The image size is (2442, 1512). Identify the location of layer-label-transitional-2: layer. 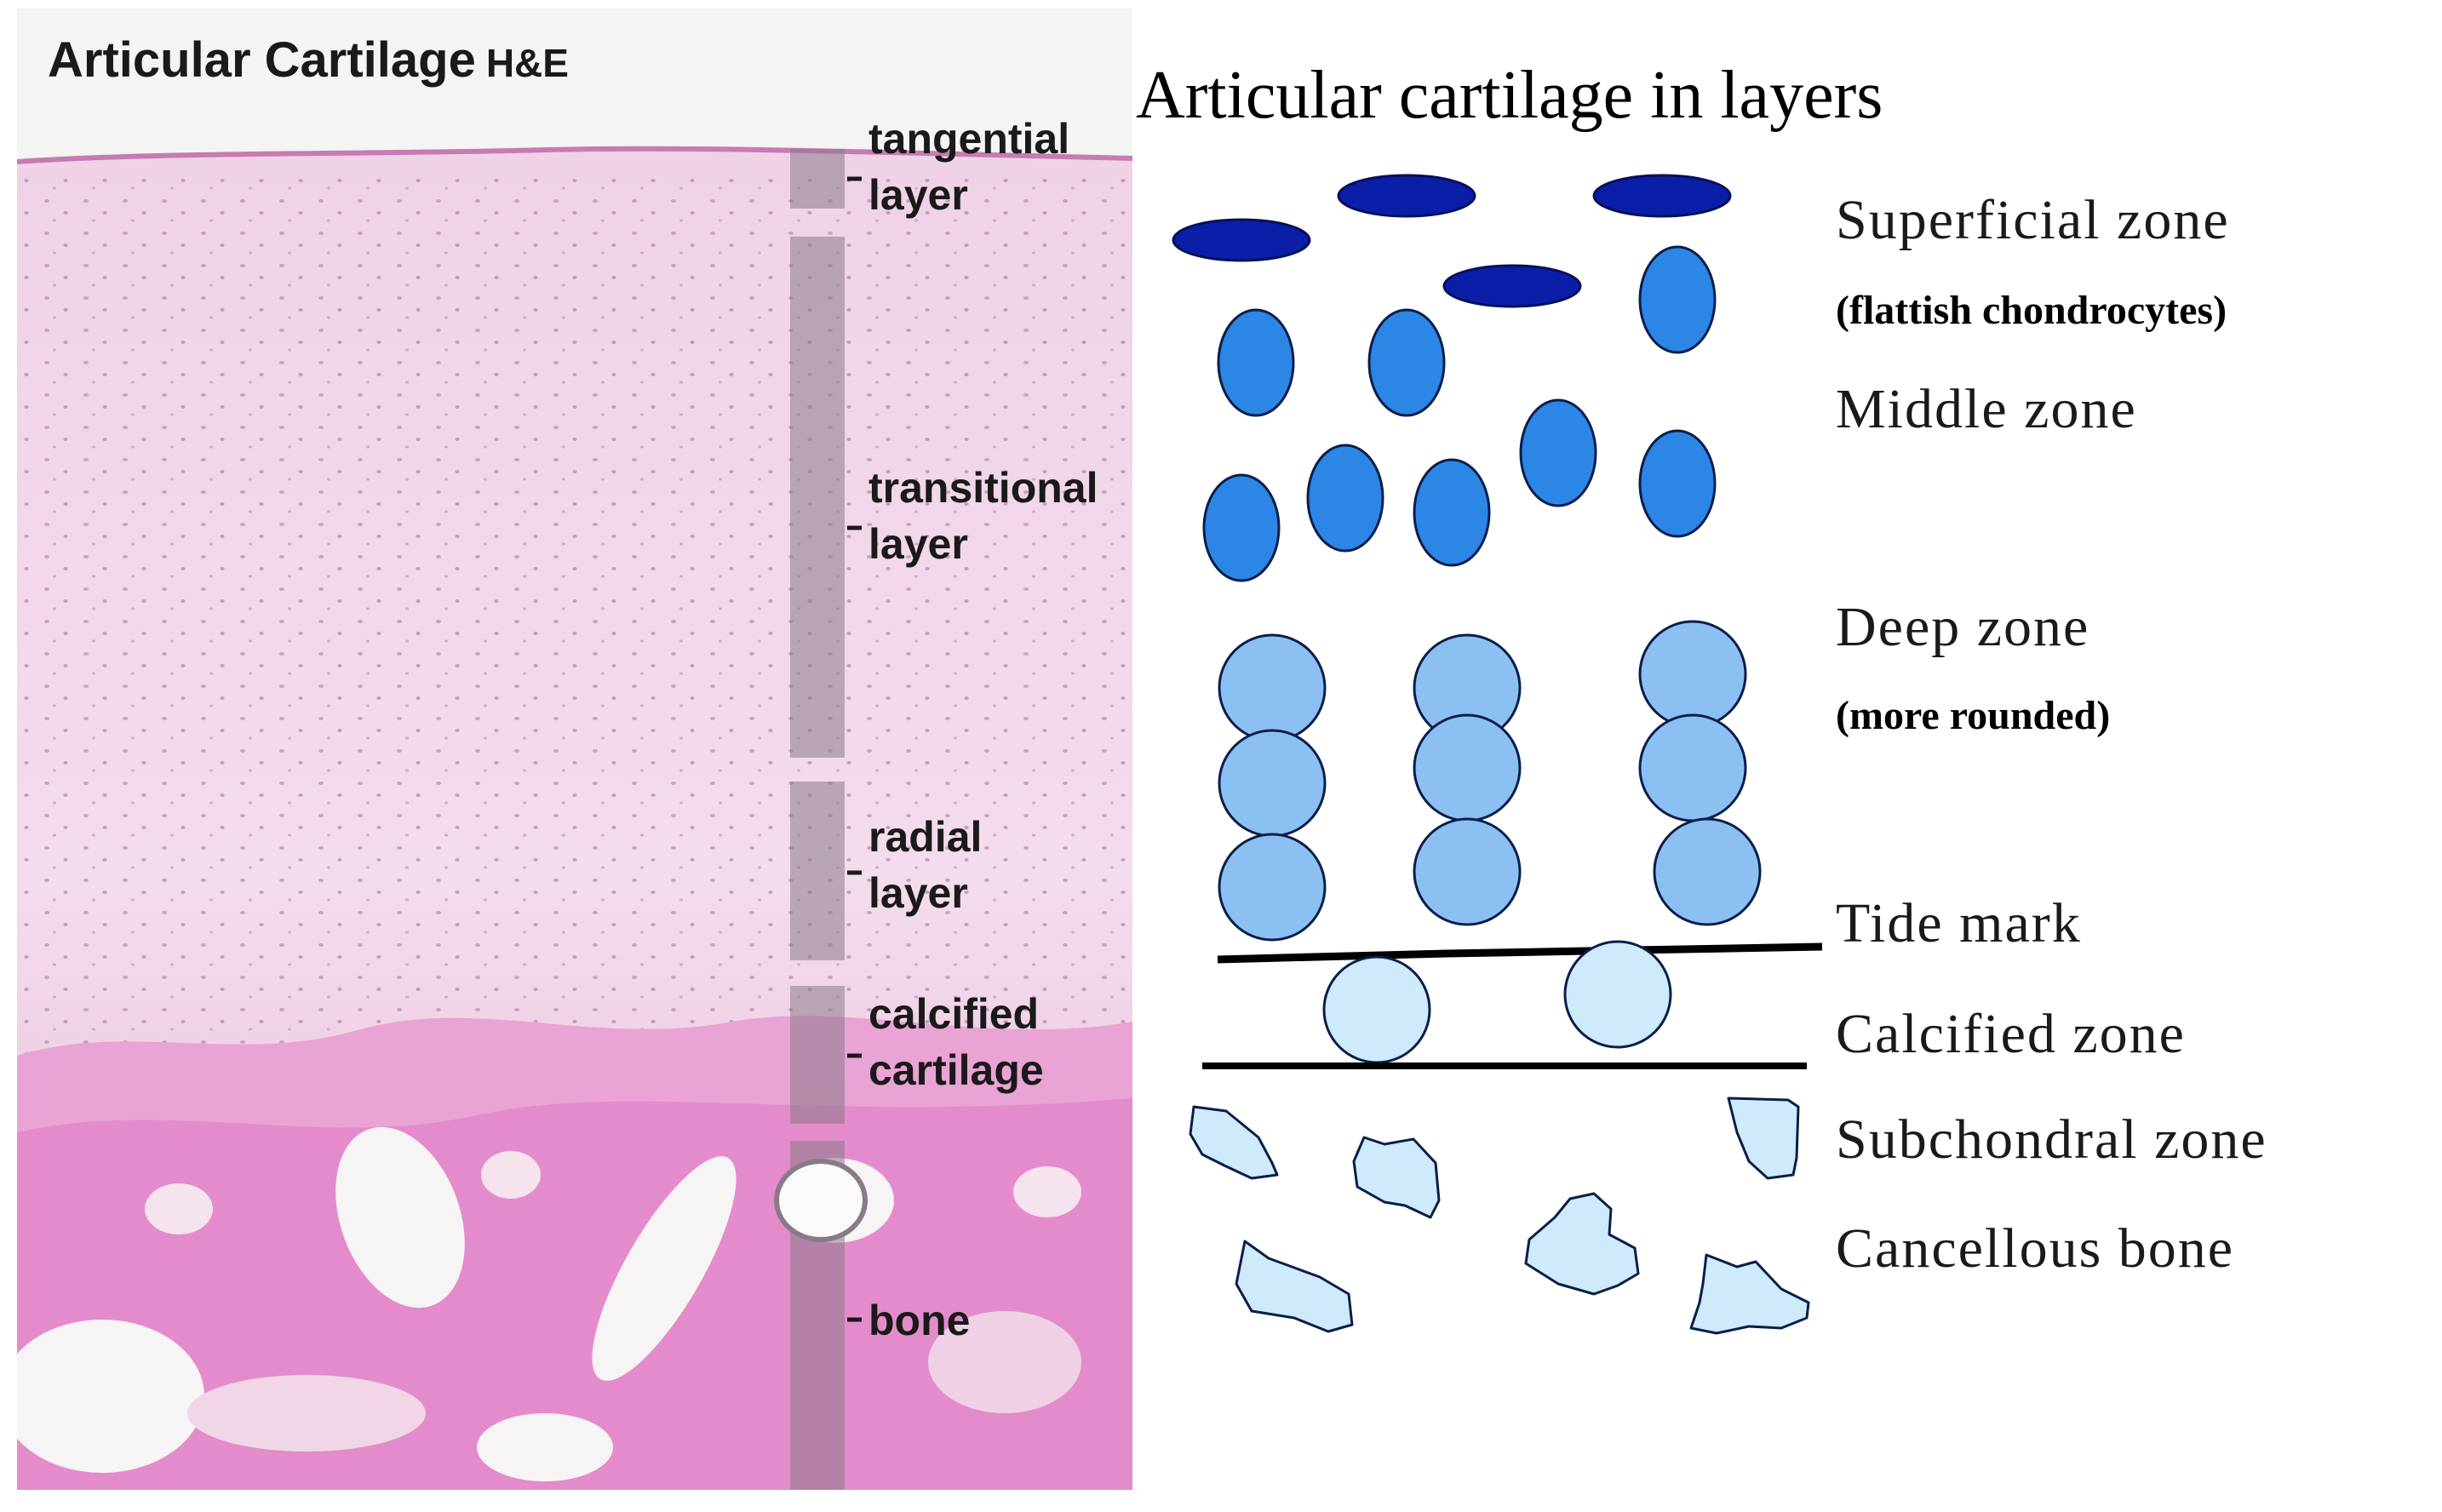
(918, 544).